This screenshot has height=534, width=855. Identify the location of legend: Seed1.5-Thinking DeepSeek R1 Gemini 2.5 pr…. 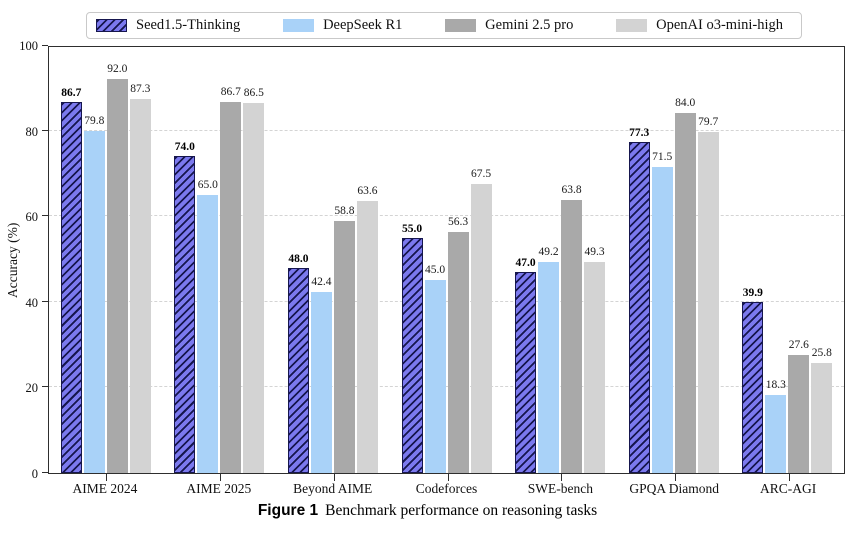
(444, 25).